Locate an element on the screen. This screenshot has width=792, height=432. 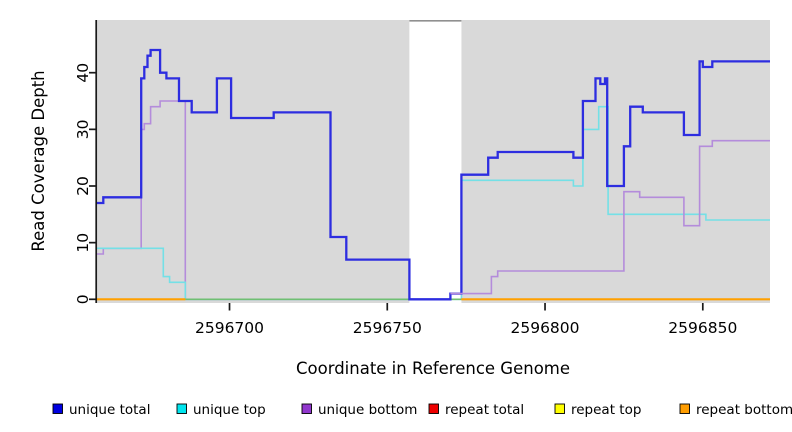
y-tick-label: 40 is located at coordinates (83, 73).